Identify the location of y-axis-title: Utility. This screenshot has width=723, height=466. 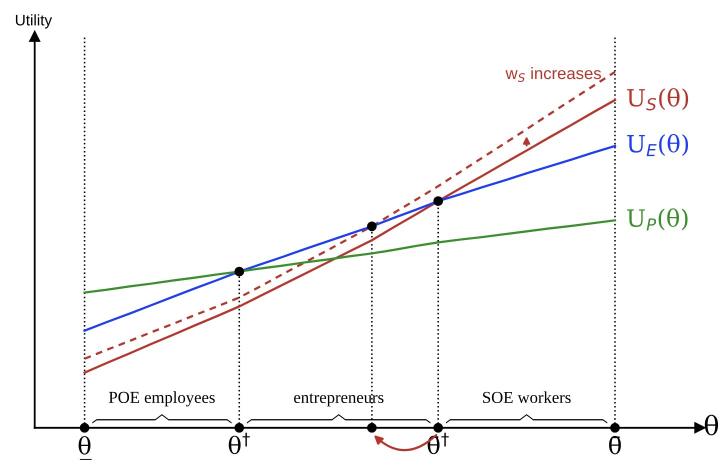
(34, 21).